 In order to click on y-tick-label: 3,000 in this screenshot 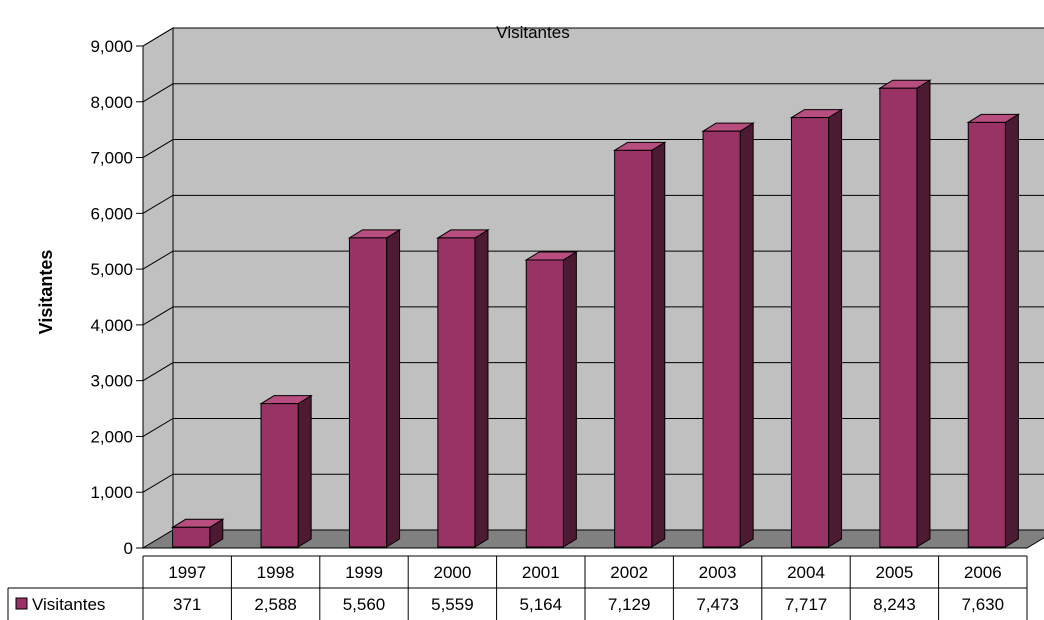, I will do `click(111, 381)`.